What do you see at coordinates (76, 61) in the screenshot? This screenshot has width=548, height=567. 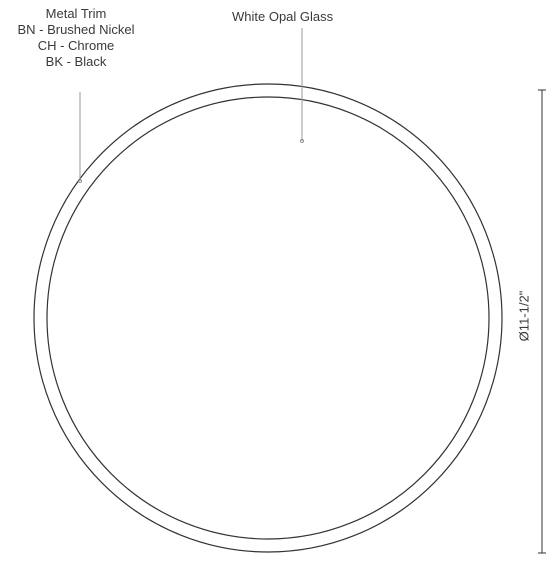 I see `trim-finish-bk: BK - Black` at bounding box center [76, 61].